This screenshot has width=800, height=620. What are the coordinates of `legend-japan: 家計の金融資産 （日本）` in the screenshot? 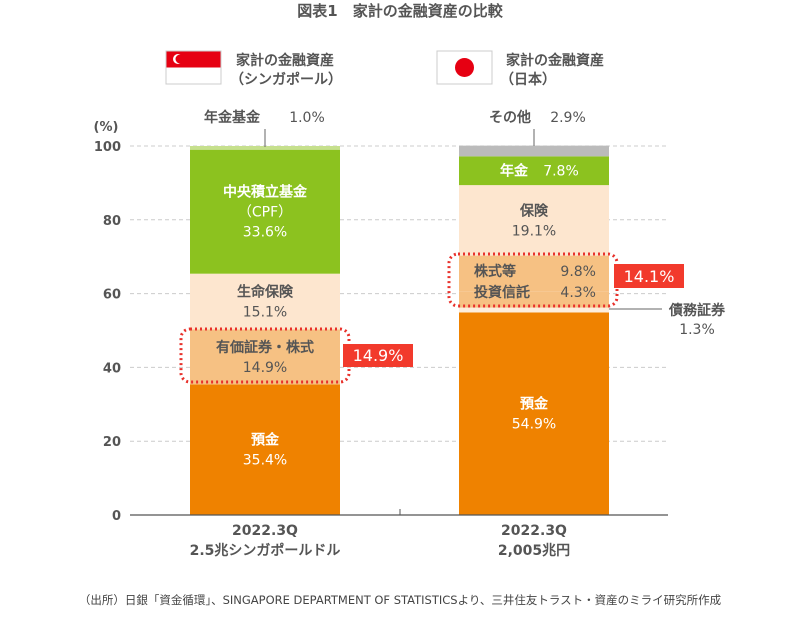 It's located at (520, 69).